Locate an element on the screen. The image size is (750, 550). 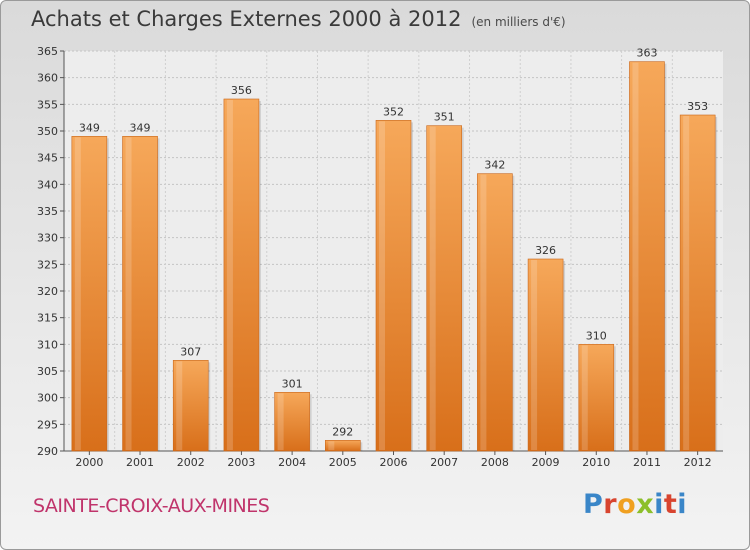
y-tick-label: 360 is located at coordinates (47, 78).